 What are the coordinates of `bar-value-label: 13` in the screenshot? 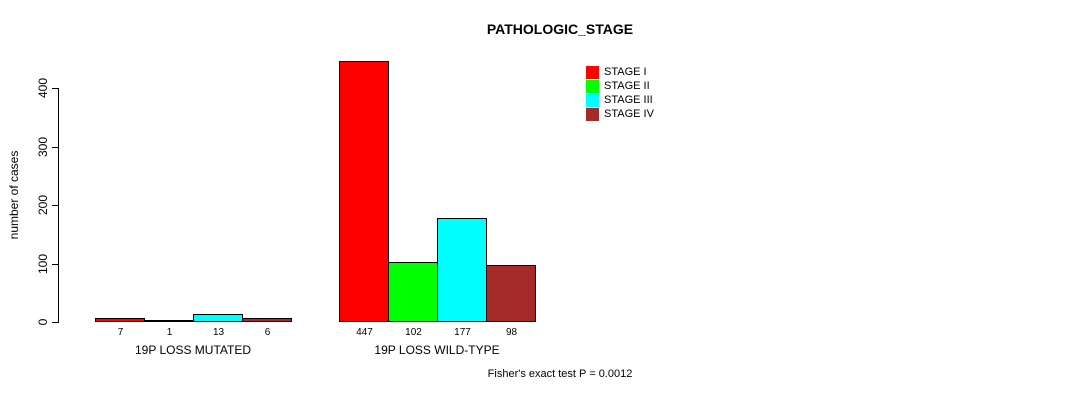 It's located at (218, 332).